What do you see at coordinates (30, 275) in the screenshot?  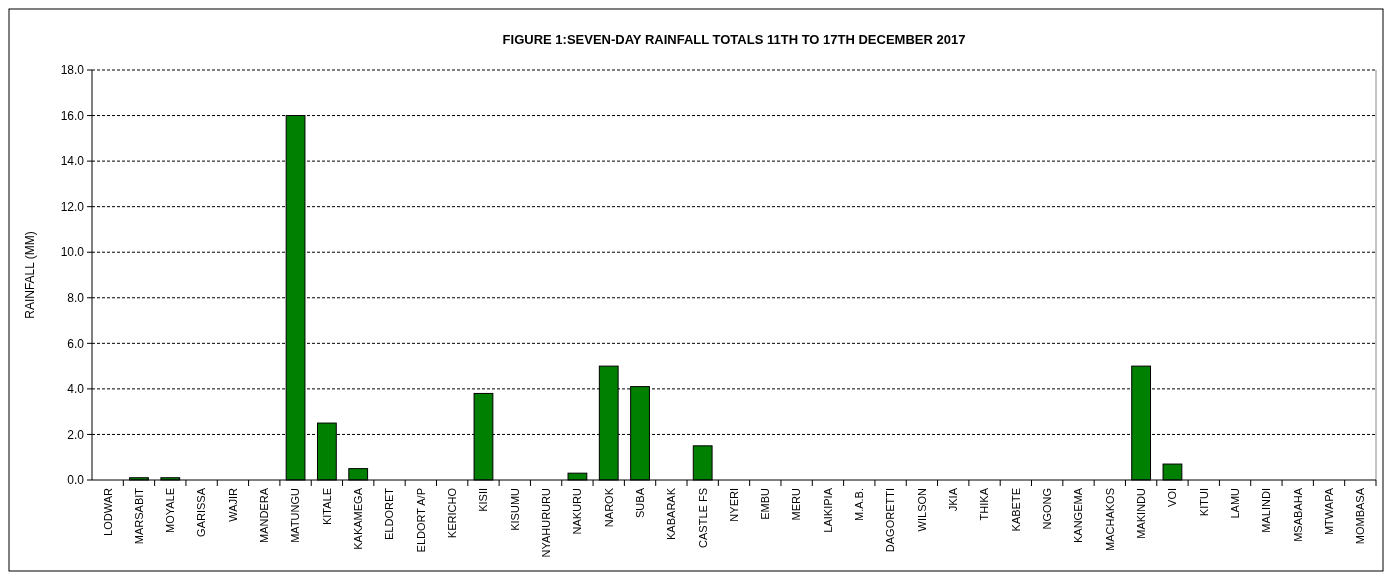 I see `y-axis-title: RAINFALL (MM)` at bounding box center [30, 275].